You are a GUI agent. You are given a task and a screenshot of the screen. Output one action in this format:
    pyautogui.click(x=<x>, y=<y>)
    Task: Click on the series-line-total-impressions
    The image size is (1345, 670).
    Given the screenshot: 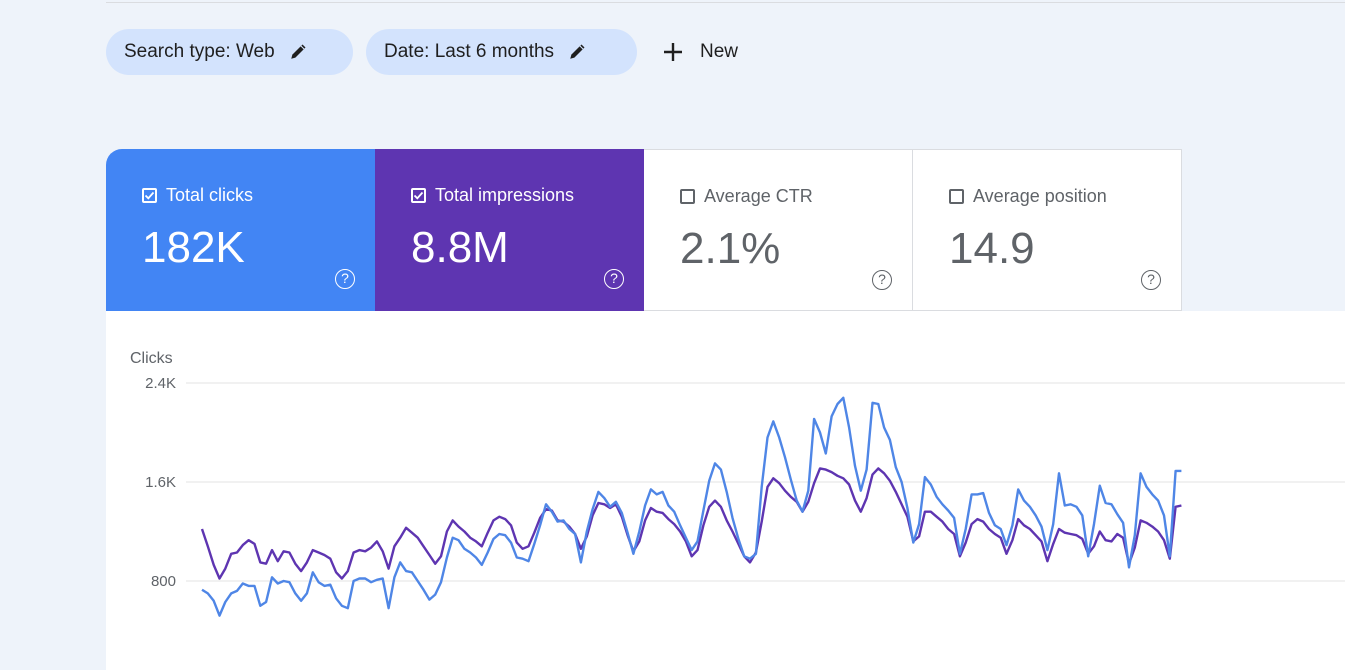 What is the action you would take?
    pyautogui.click(x=691, y=523)
    